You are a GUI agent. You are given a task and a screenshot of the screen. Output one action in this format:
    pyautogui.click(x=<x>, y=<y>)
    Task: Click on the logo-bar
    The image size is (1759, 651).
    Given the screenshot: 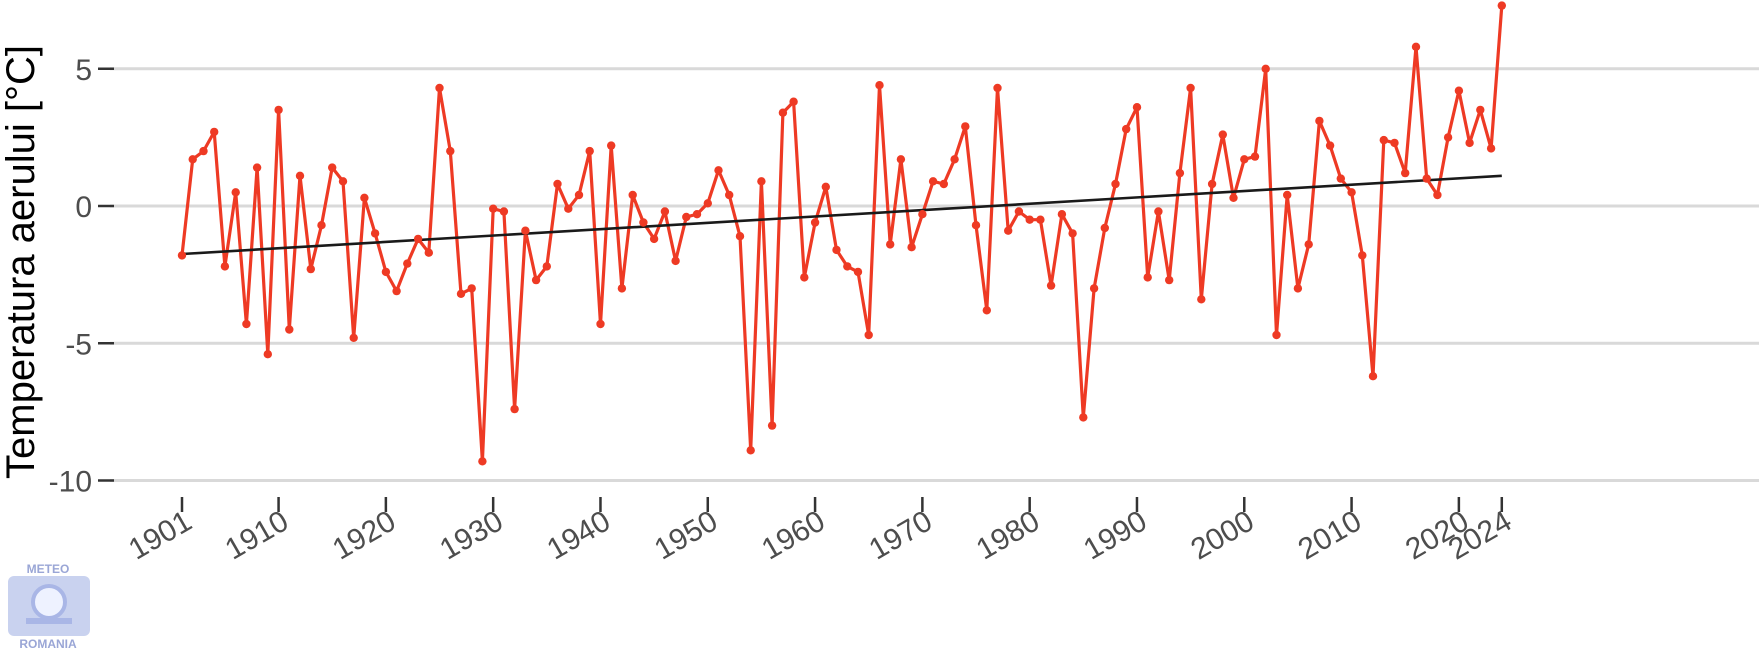 What is the action you would take?
    pyautogui.click(x=49, y=621)
    